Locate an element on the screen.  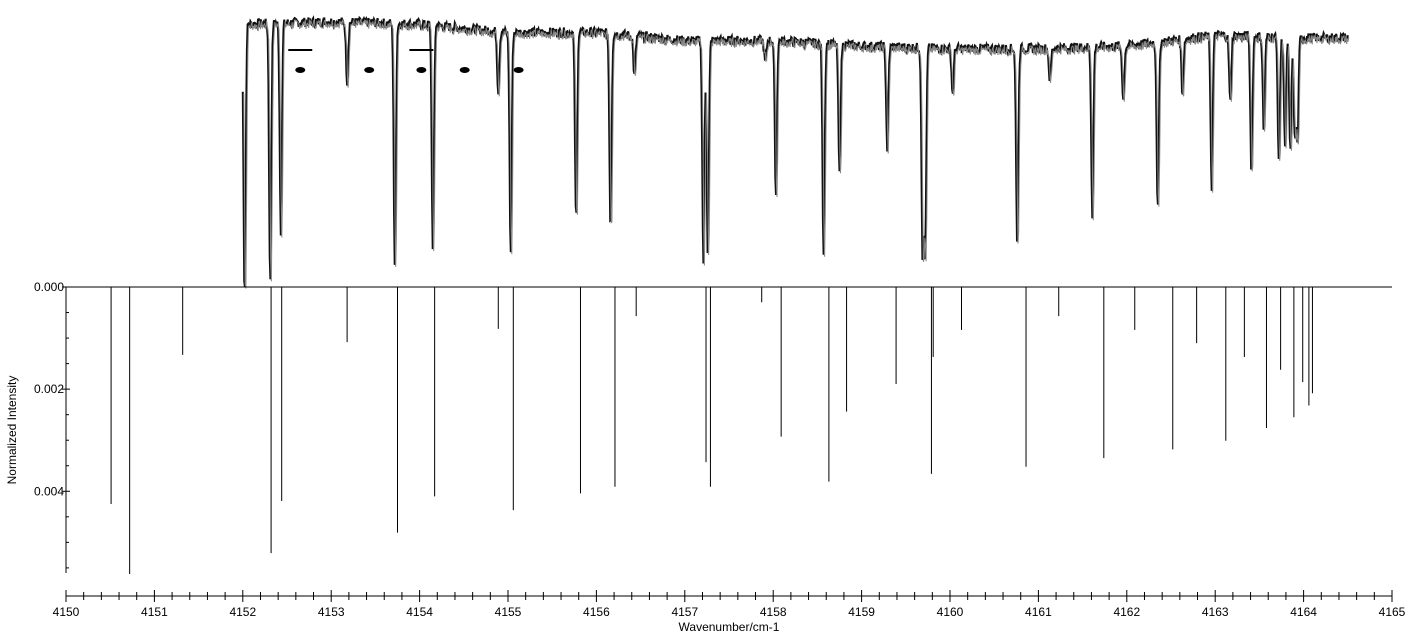
y-tick-label: 0.002 is located at coordinates (49, 389).